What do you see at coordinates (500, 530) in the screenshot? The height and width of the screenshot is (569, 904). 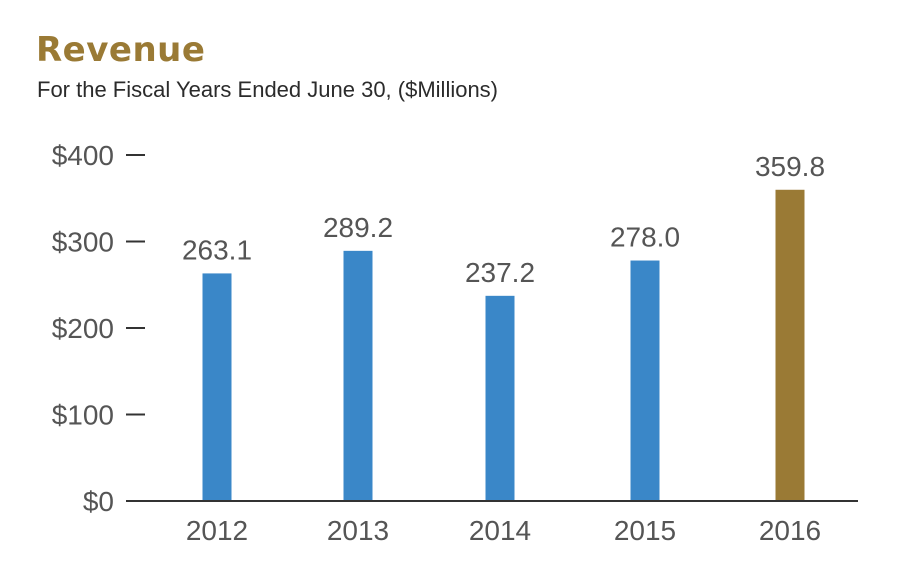 I see `x-tick-label-2014: 2014` at bounding box center [500, 530].